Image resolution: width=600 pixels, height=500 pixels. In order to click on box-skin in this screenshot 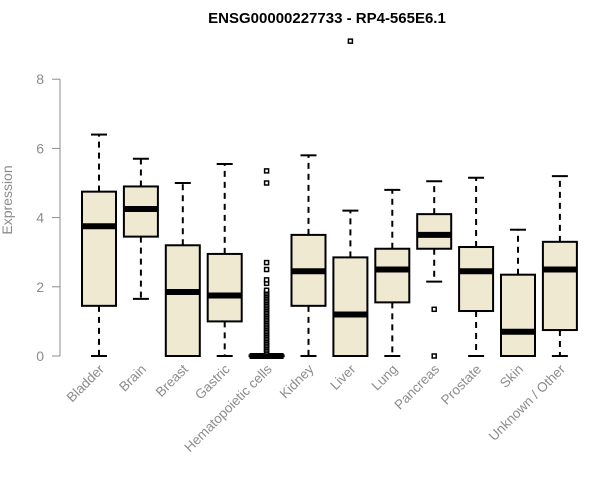, I will do `click(518, 292)`.